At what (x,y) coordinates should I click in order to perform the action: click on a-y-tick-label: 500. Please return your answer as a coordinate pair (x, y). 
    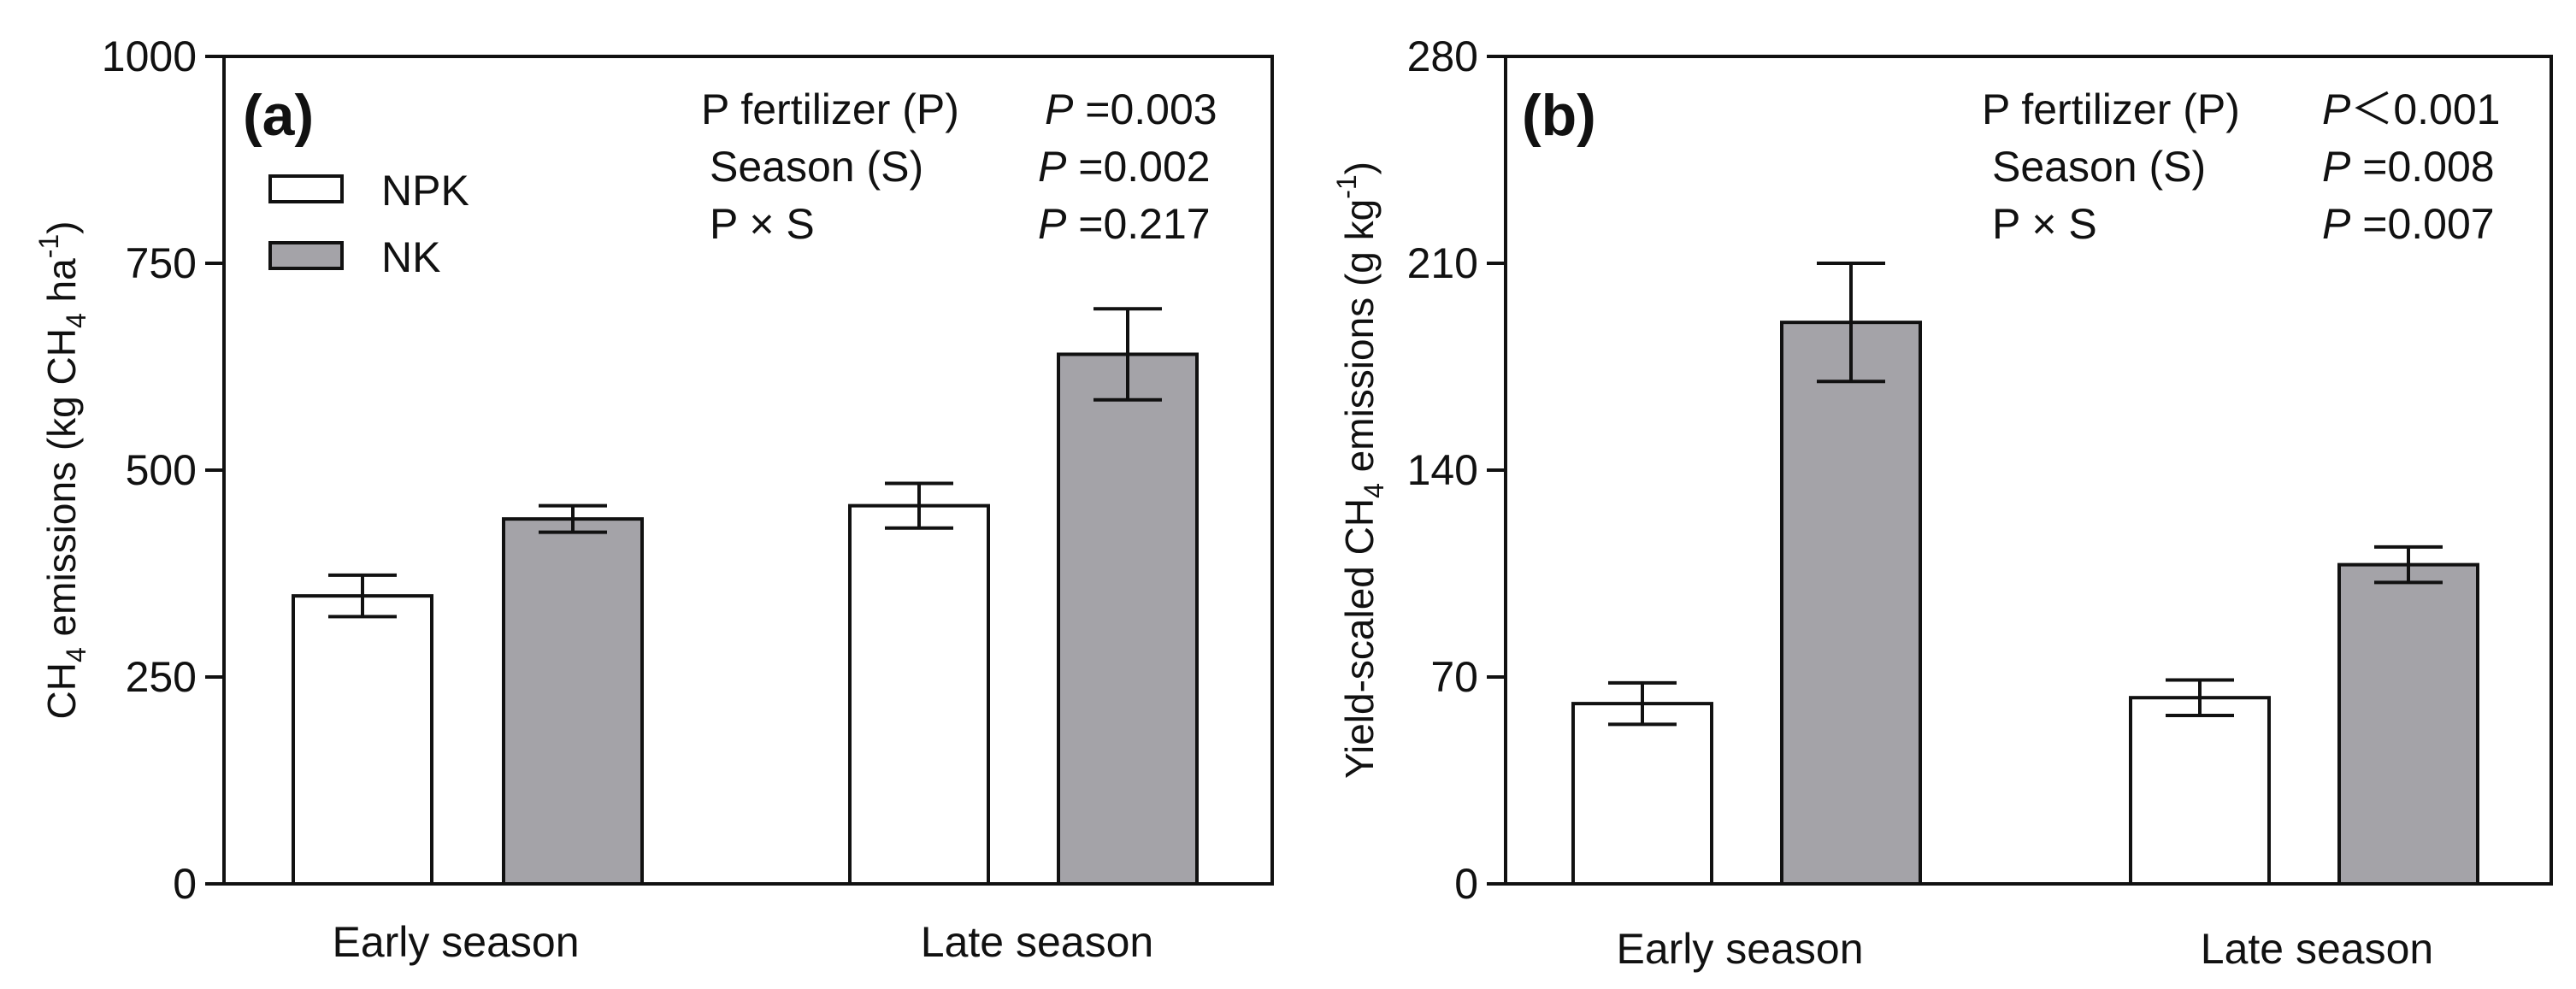
    Looking at the image, I should click on (161, 470).